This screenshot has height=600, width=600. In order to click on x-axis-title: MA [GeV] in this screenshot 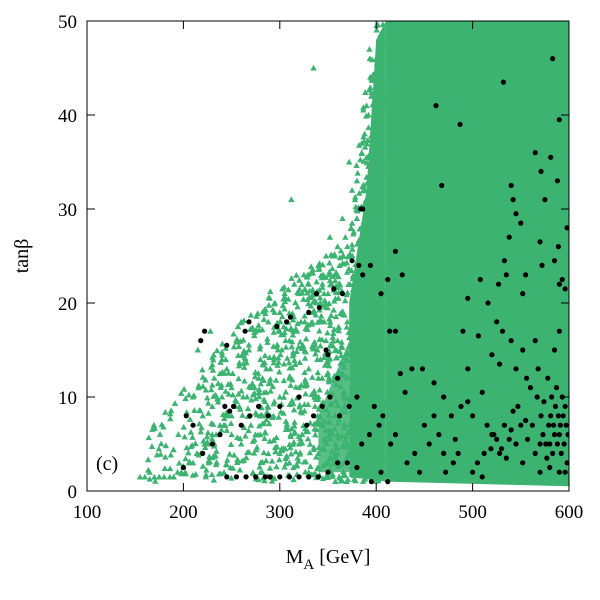, I will do `click(328, 559)`.